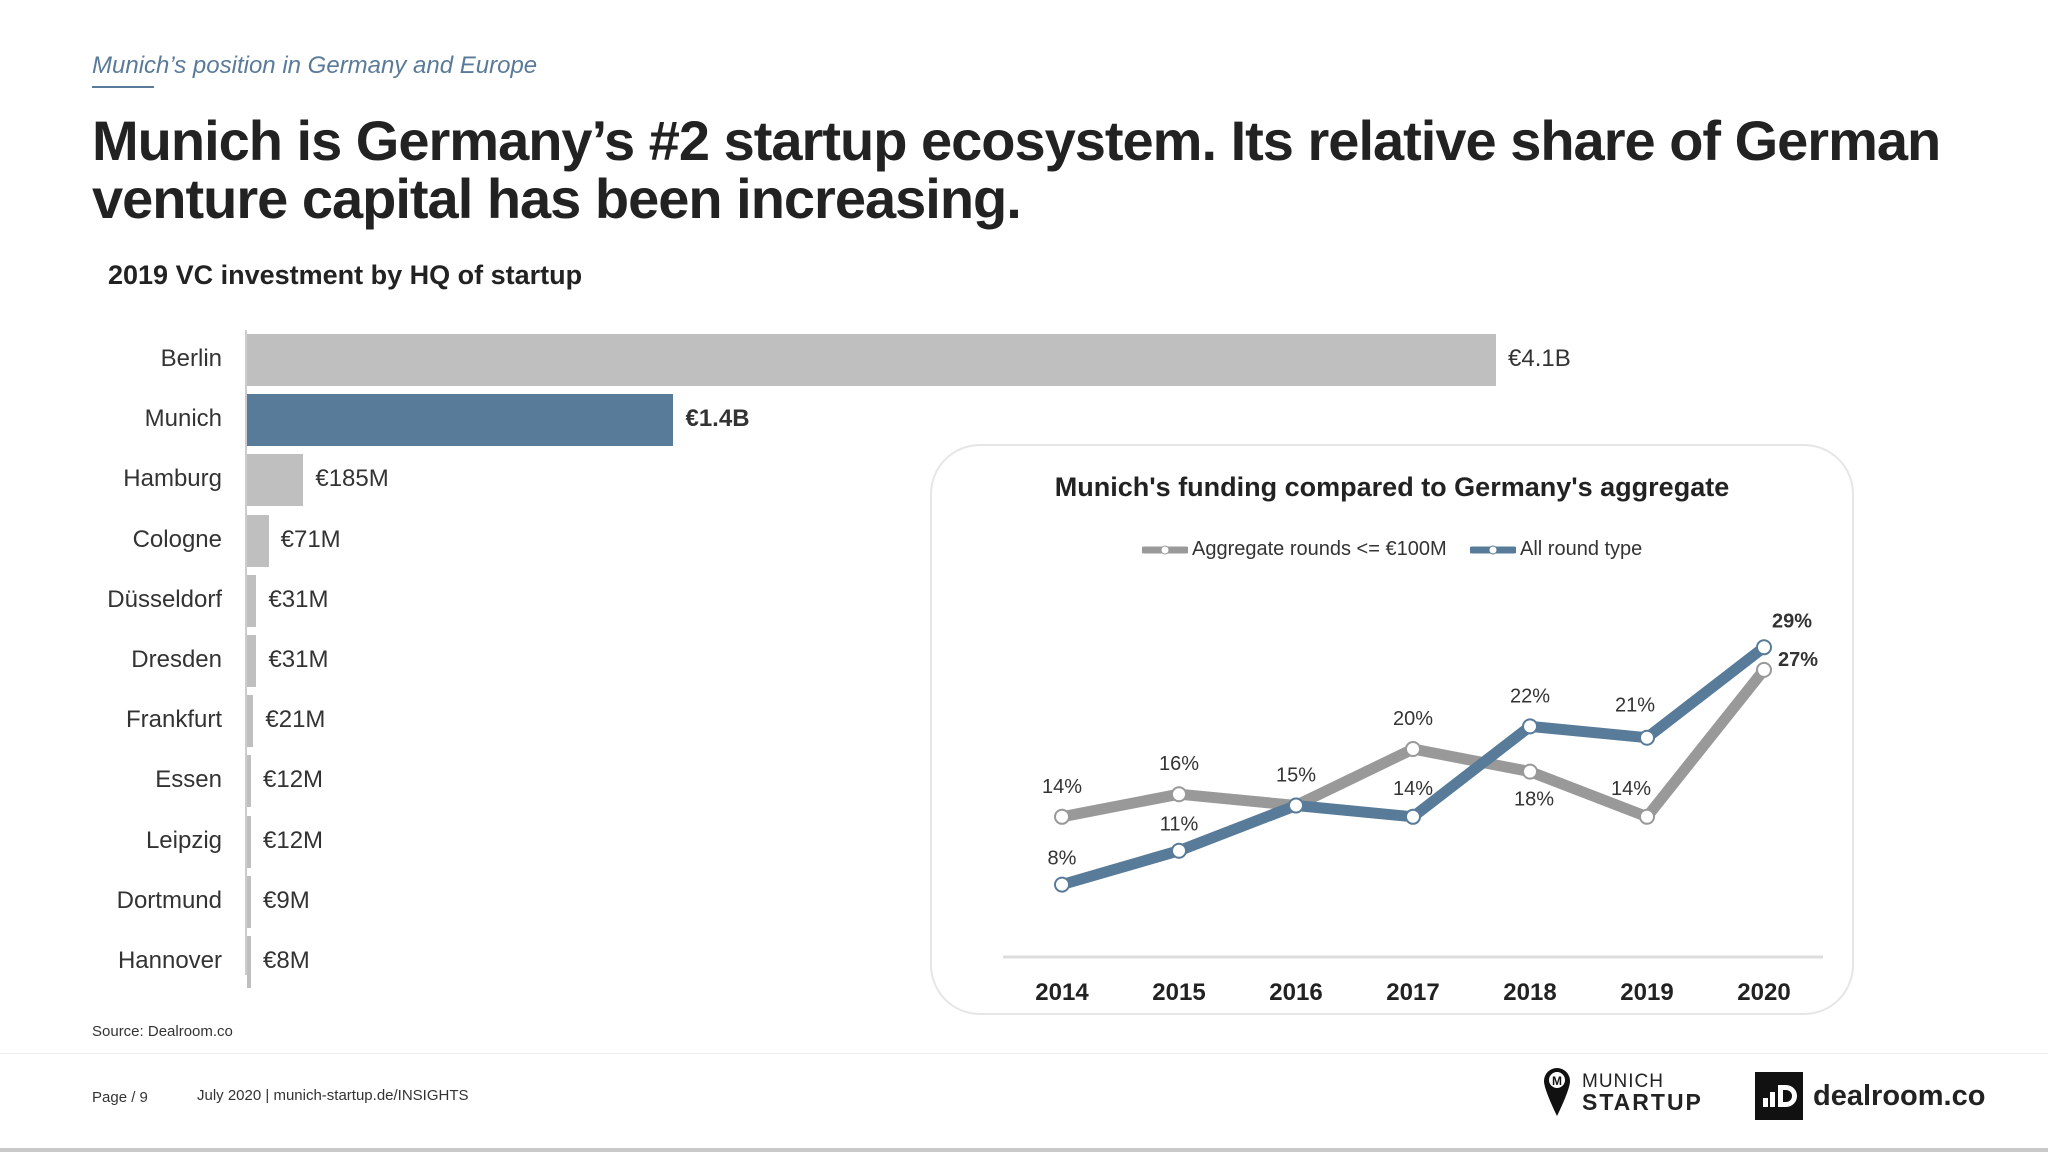 This screenshot has height=1152, width=2048. What do you see at coordinates (183, 840) in the screenshot?
I see `bar-category-label: Leipzig` at bounding box center [183, 840].